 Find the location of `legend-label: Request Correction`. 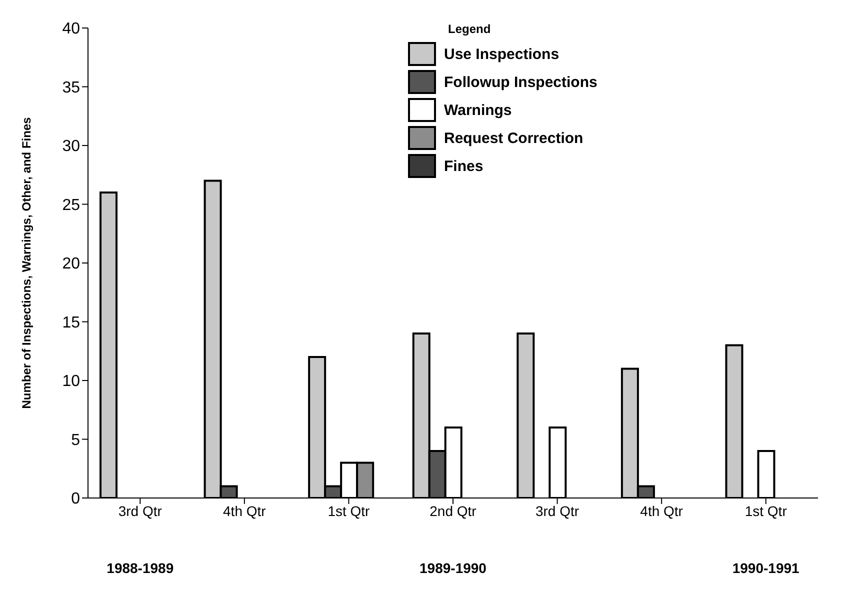

legend-label: Request Correction is located at coordinates (514, 138).